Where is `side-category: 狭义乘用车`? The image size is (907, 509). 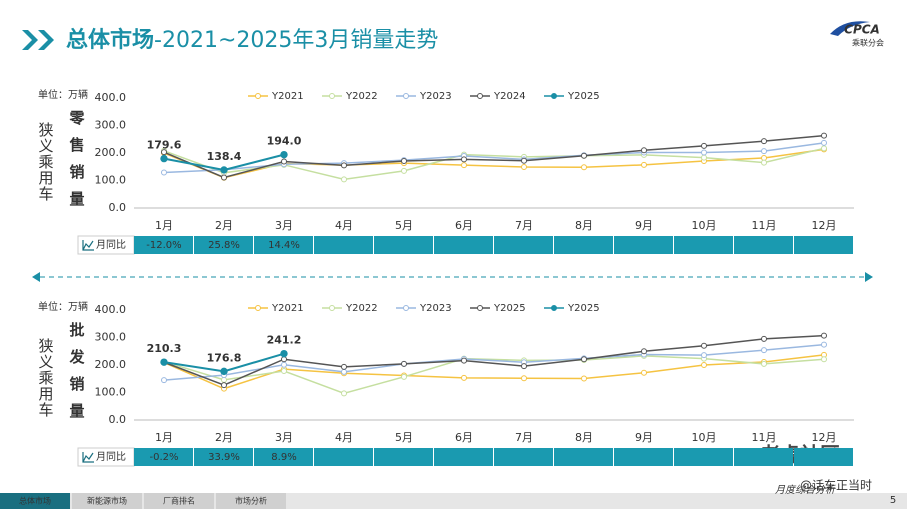 side-category: 狭义乘用车 is located at coordinates (46, 162).